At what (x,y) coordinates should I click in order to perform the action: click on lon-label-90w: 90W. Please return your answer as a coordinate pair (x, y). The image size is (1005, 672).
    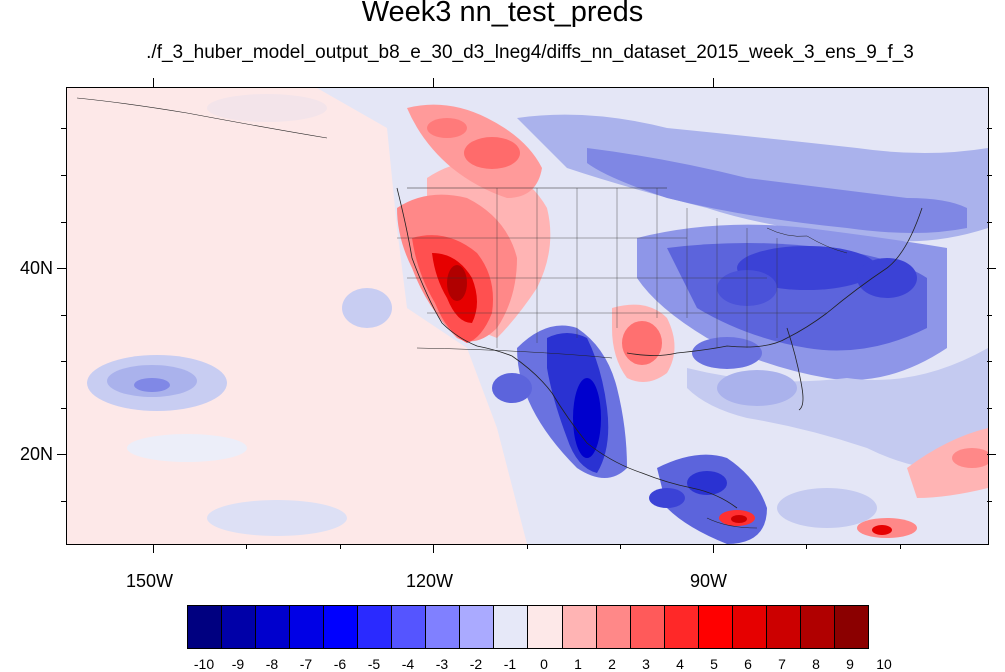
    Looking at the image, I should click on (709, 581).